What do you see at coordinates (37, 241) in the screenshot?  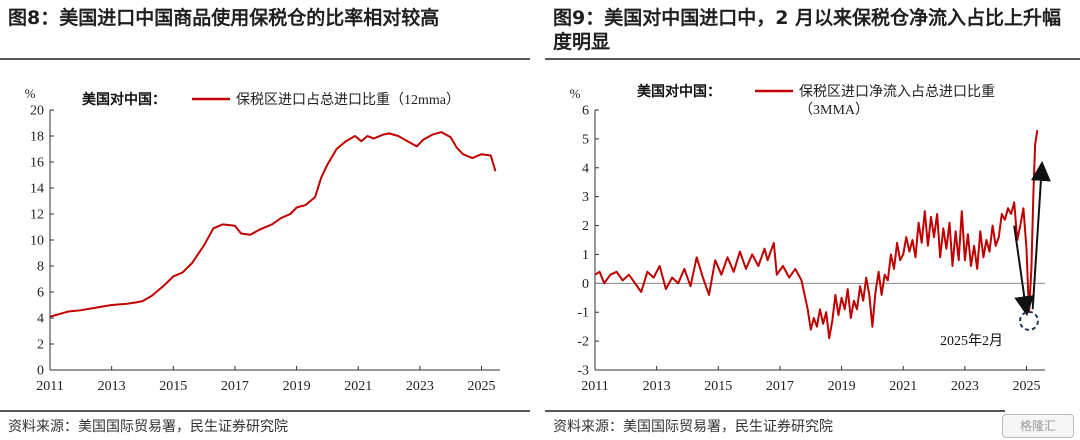 I see `y-tick-label: 10` at bounding box center [37, 241].